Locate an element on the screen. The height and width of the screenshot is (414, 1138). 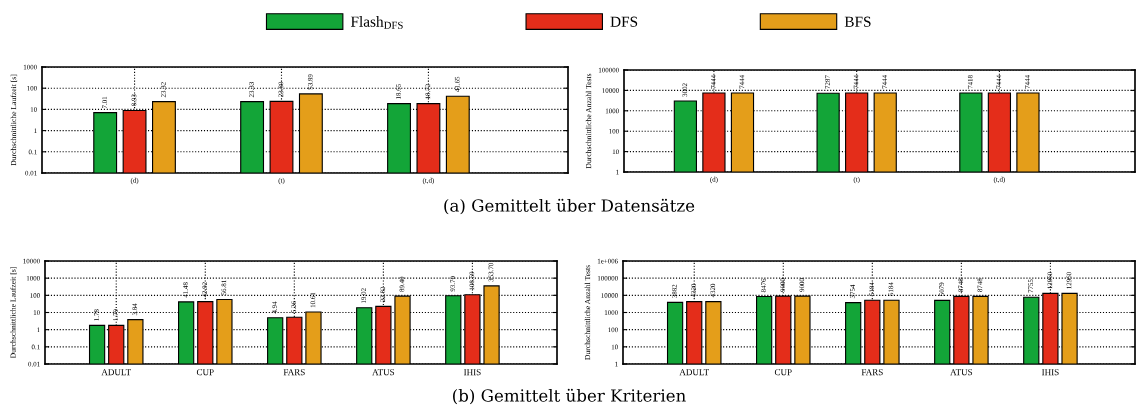
text: (a) Gemittelt über Datensätze is located at coordinates (569, 206).